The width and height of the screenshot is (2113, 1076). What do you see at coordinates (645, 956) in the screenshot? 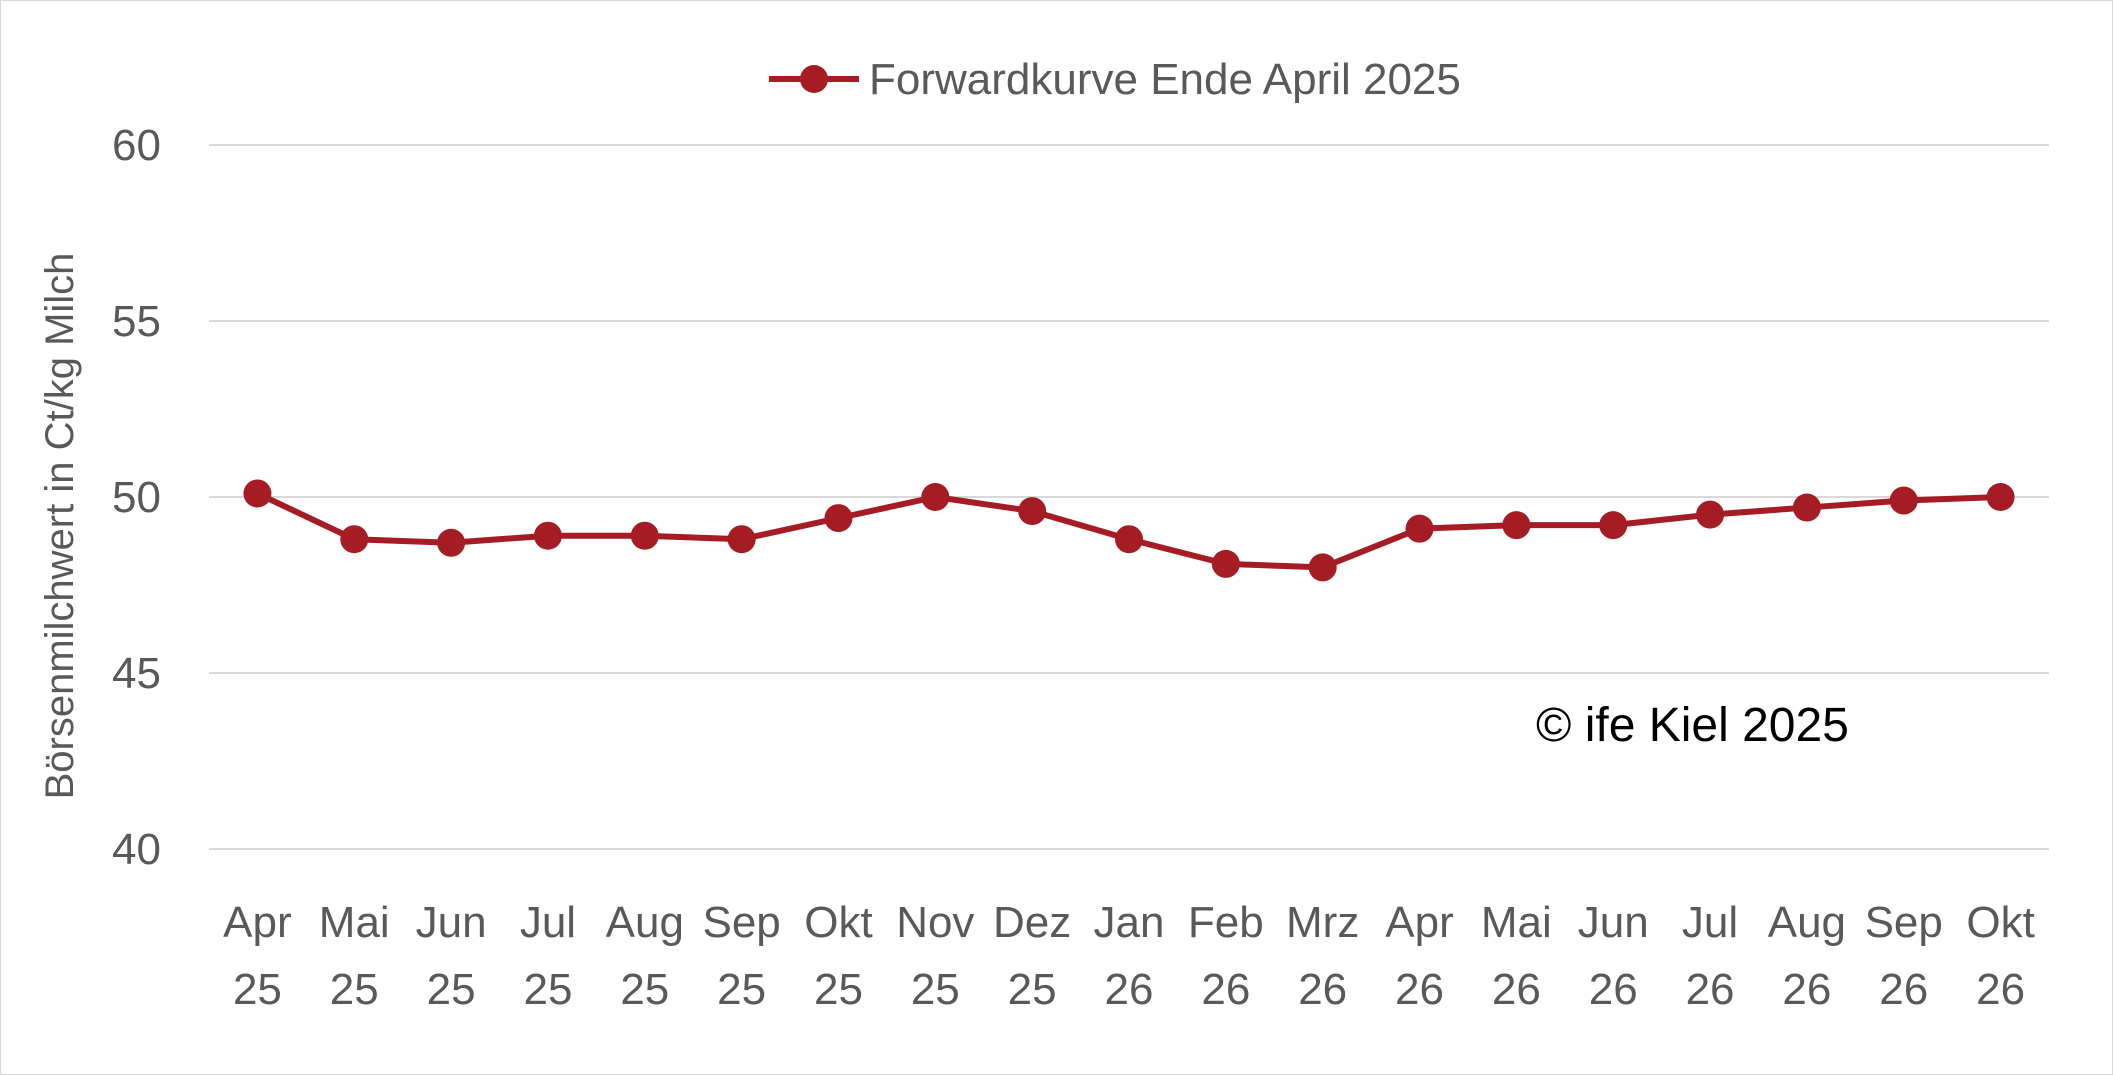
I see `x-tick-label: Aug 25` at bounding box center [645, 956].